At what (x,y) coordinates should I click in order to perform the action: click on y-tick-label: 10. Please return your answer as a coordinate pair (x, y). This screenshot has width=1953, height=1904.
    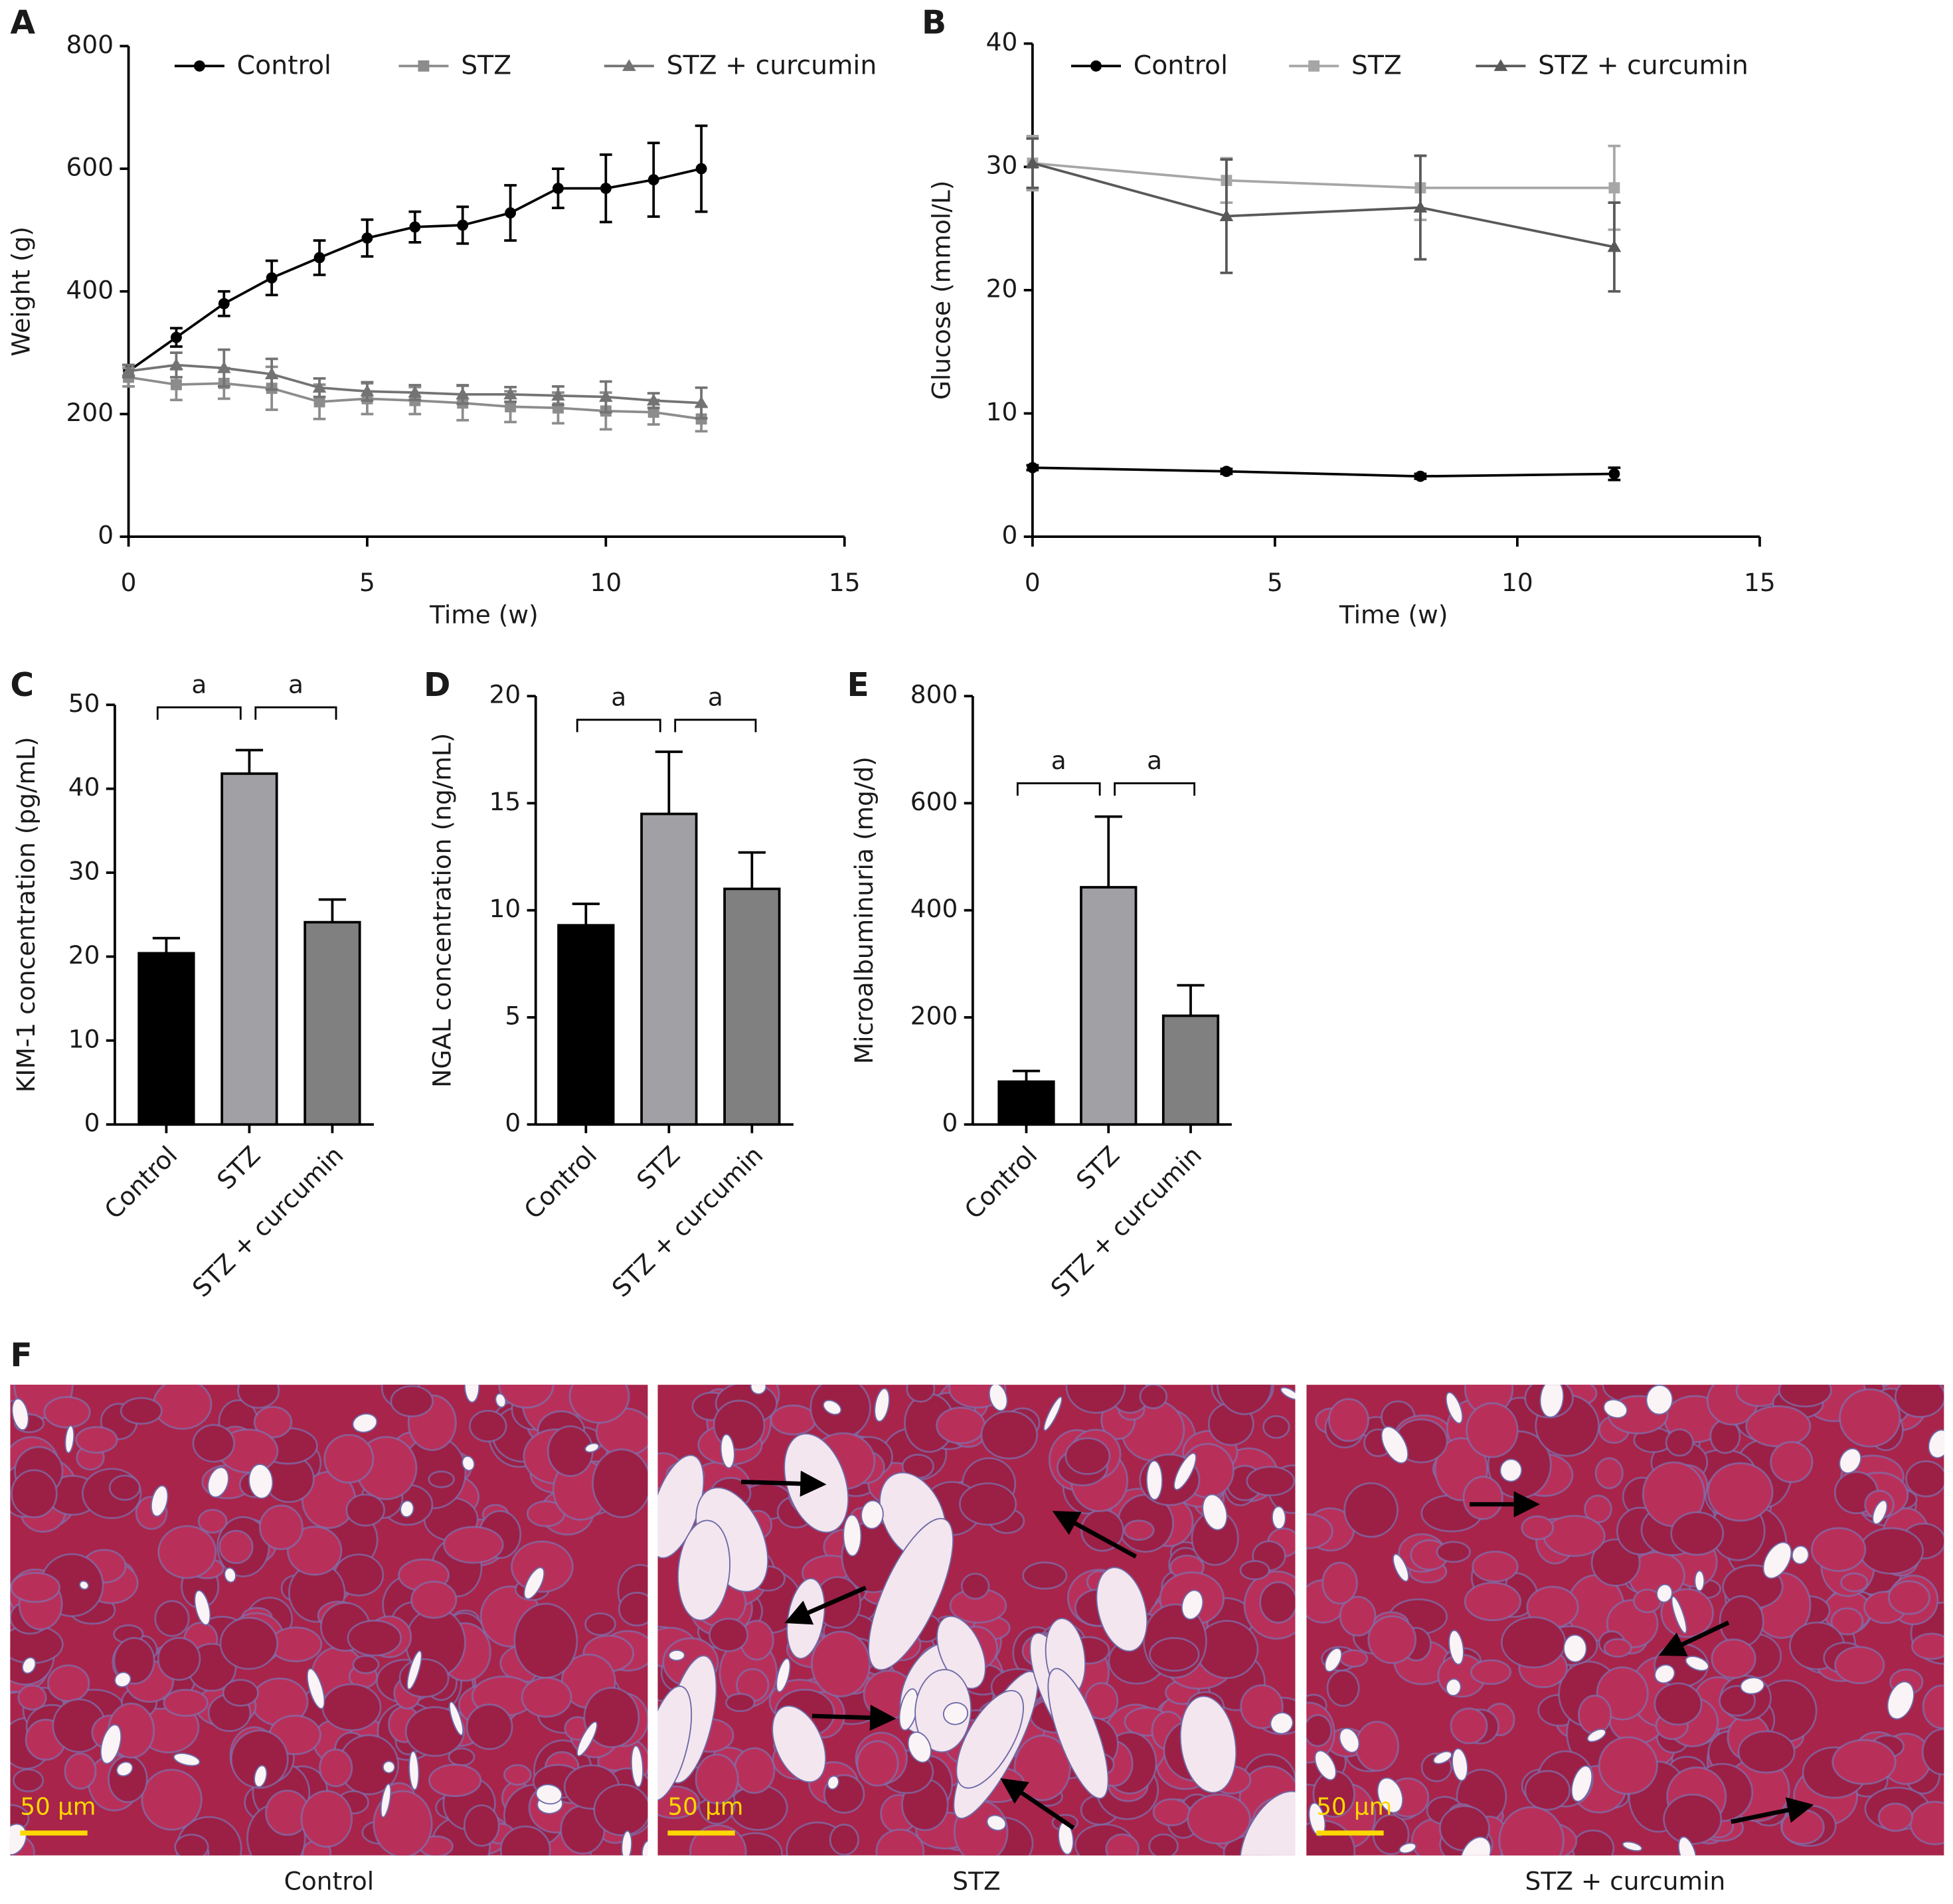
    Looking at the image, I should click on (1002, 411).